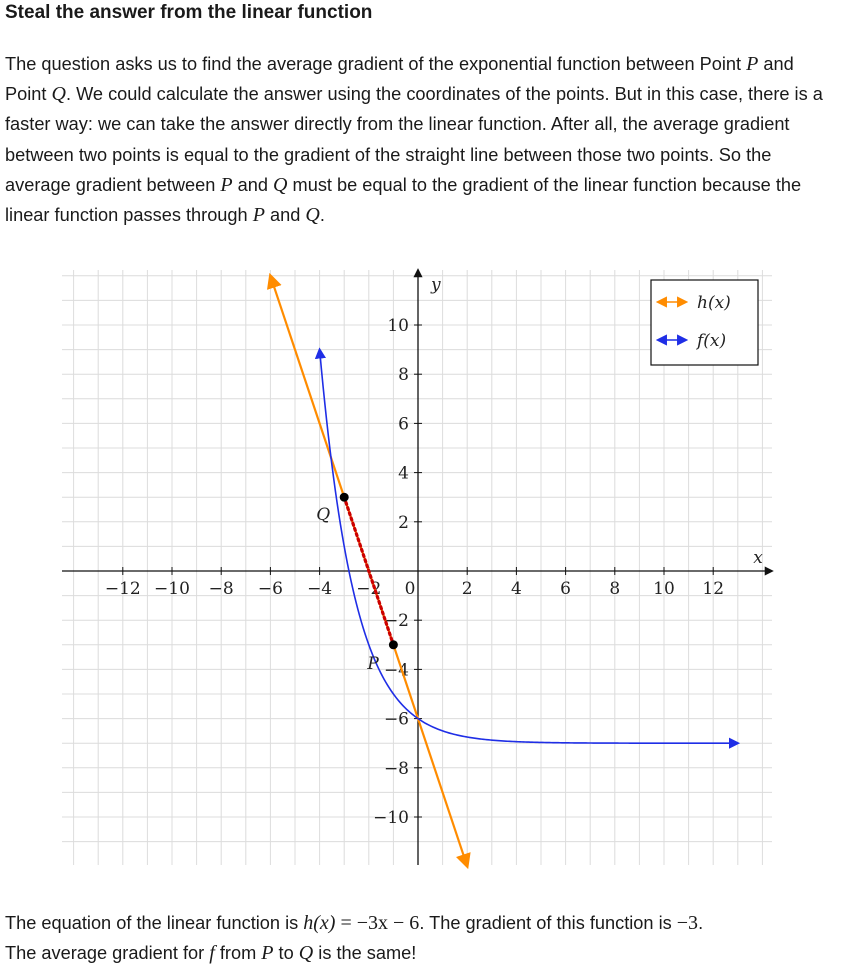  I want to click on x-tick-label: −4, so click(319, 589).